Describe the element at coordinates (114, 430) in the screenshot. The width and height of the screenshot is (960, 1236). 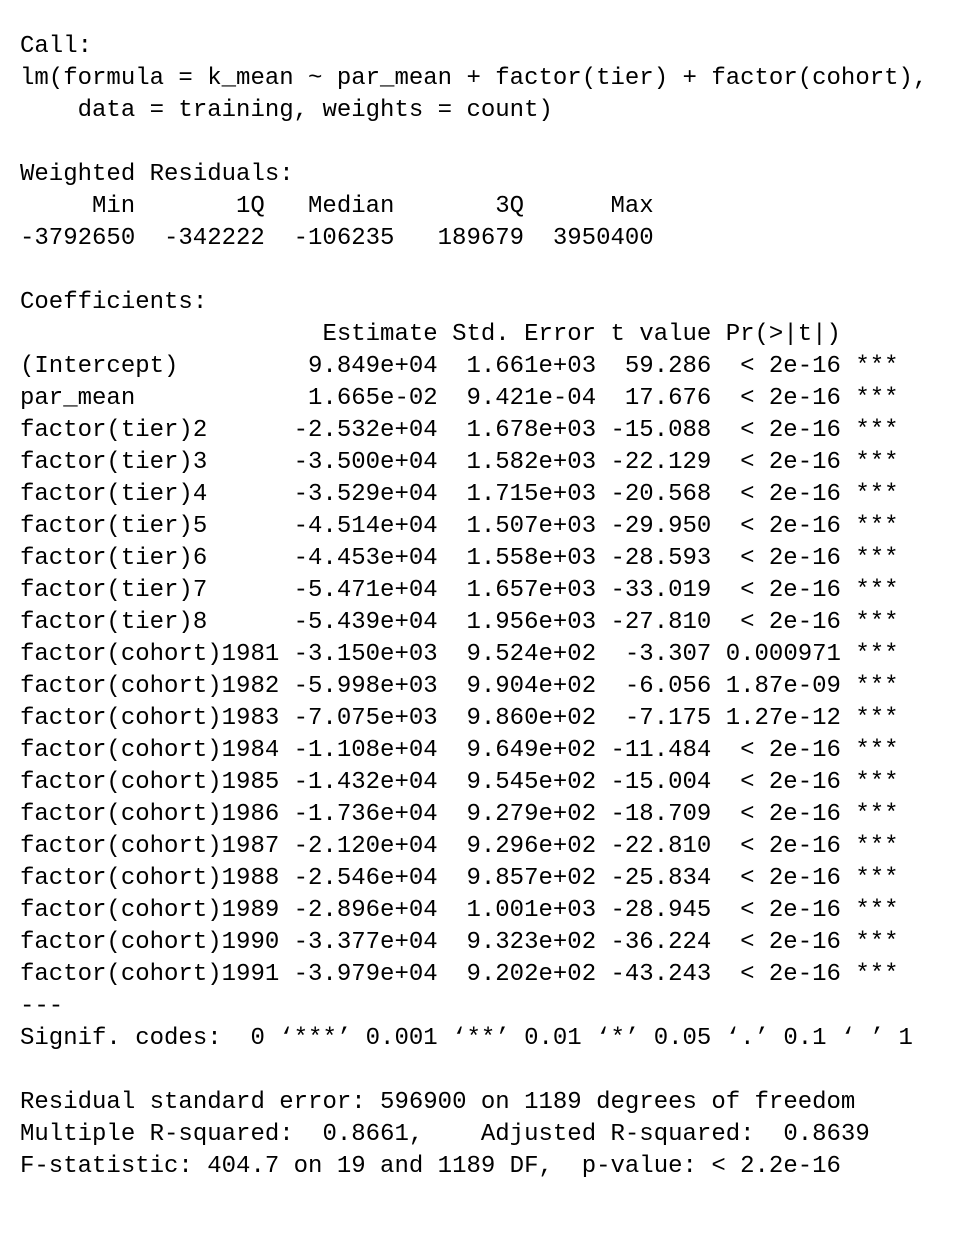
I see `coef-term: factor(tier)2` at that location.